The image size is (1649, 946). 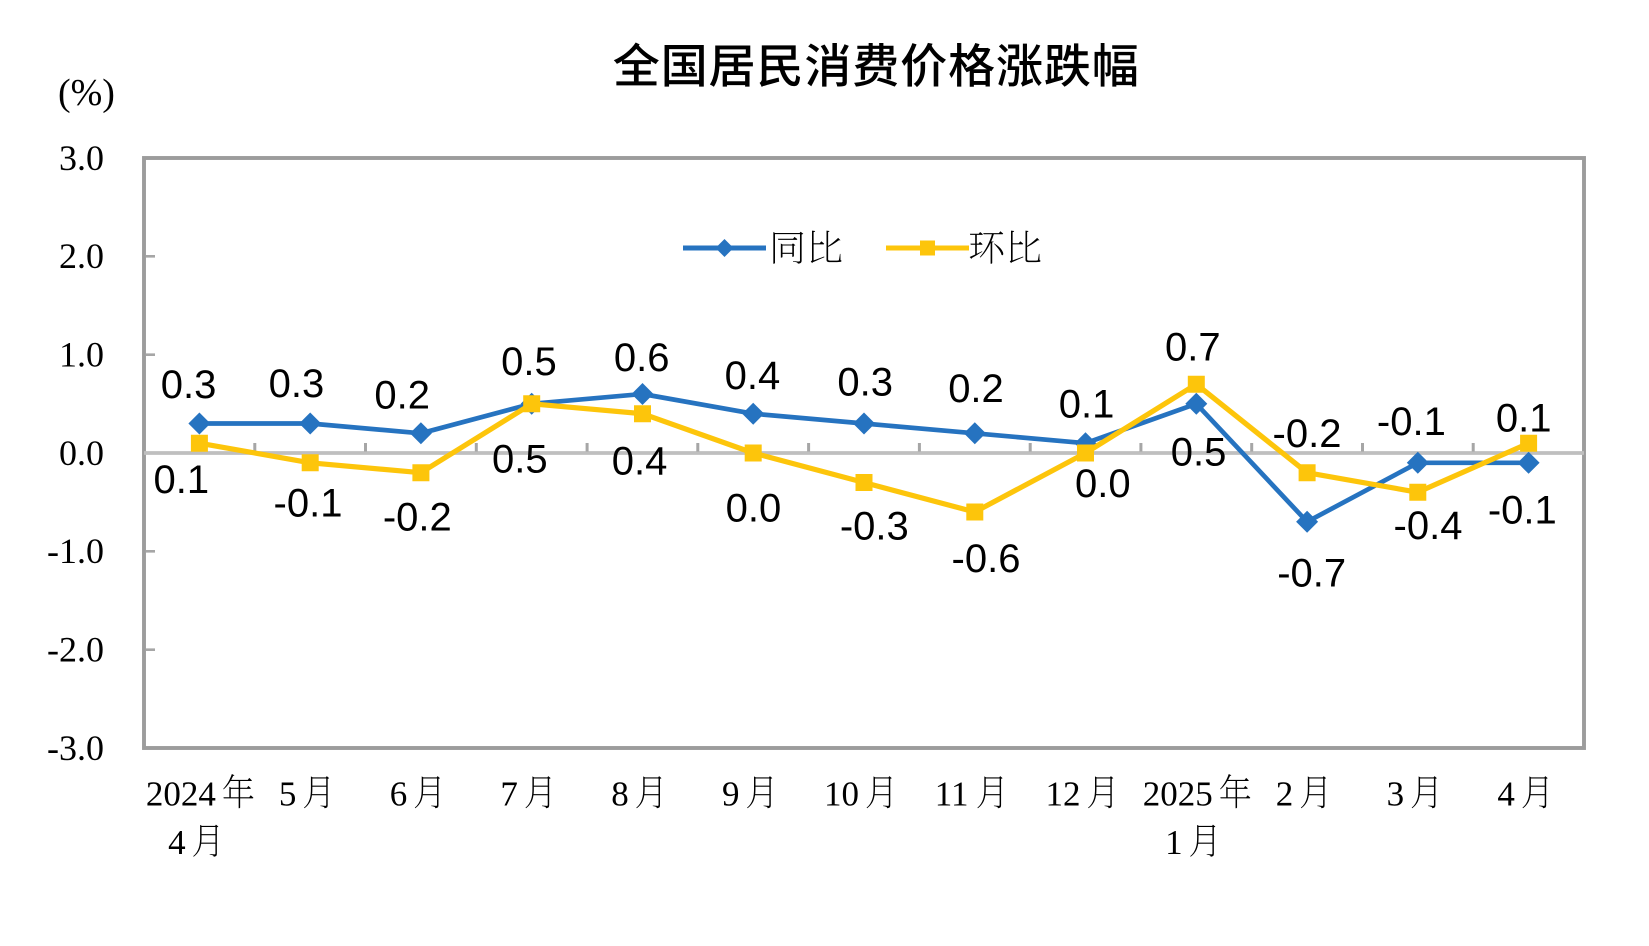 What do you see at coordinates (81, 355) in the screenshot?
I see `svg-text: 1.0` at bounding box center [81, 355].